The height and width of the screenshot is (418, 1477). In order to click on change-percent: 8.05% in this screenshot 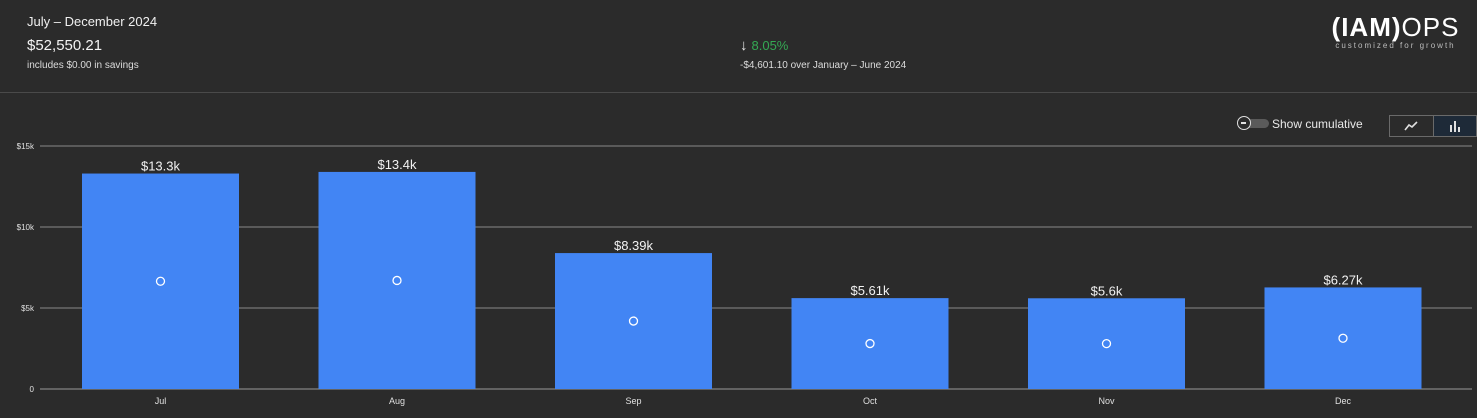, I will do `click(770, 45)`.